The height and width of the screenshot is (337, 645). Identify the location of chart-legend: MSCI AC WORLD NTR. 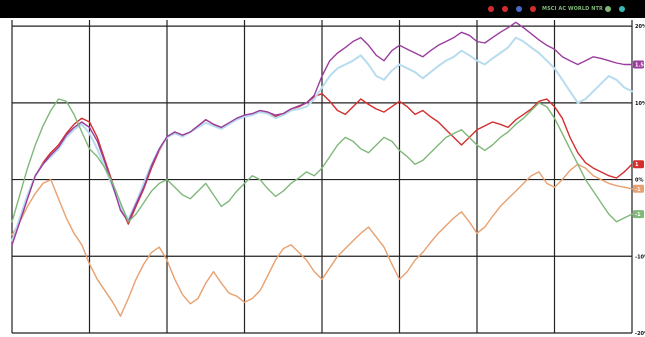
(555, 9).